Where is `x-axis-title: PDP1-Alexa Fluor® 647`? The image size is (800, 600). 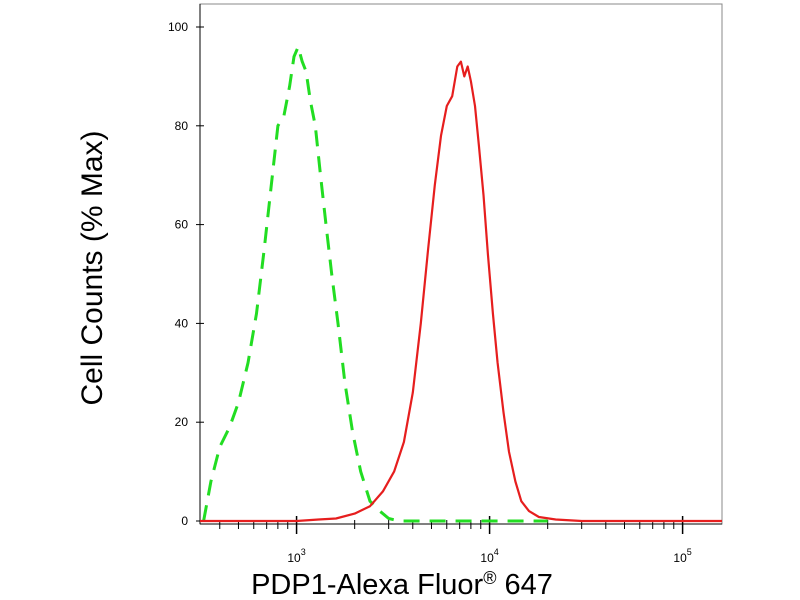 x-axis-title: PDP1-Alexa Fluor® 647 is located at coordinates (402, 584).